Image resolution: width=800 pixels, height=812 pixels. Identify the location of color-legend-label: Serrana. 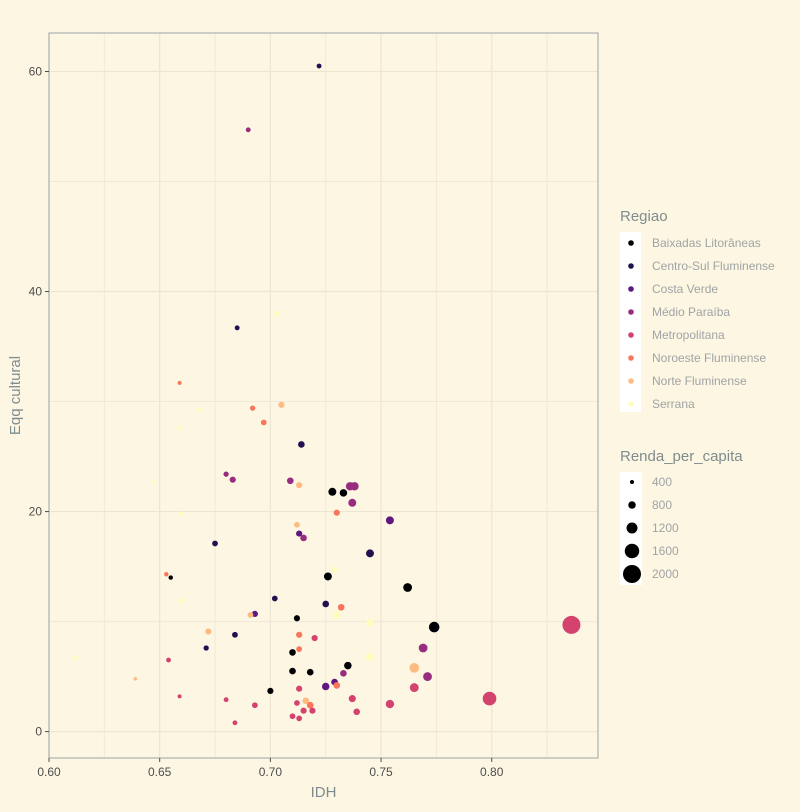
(673, 404).